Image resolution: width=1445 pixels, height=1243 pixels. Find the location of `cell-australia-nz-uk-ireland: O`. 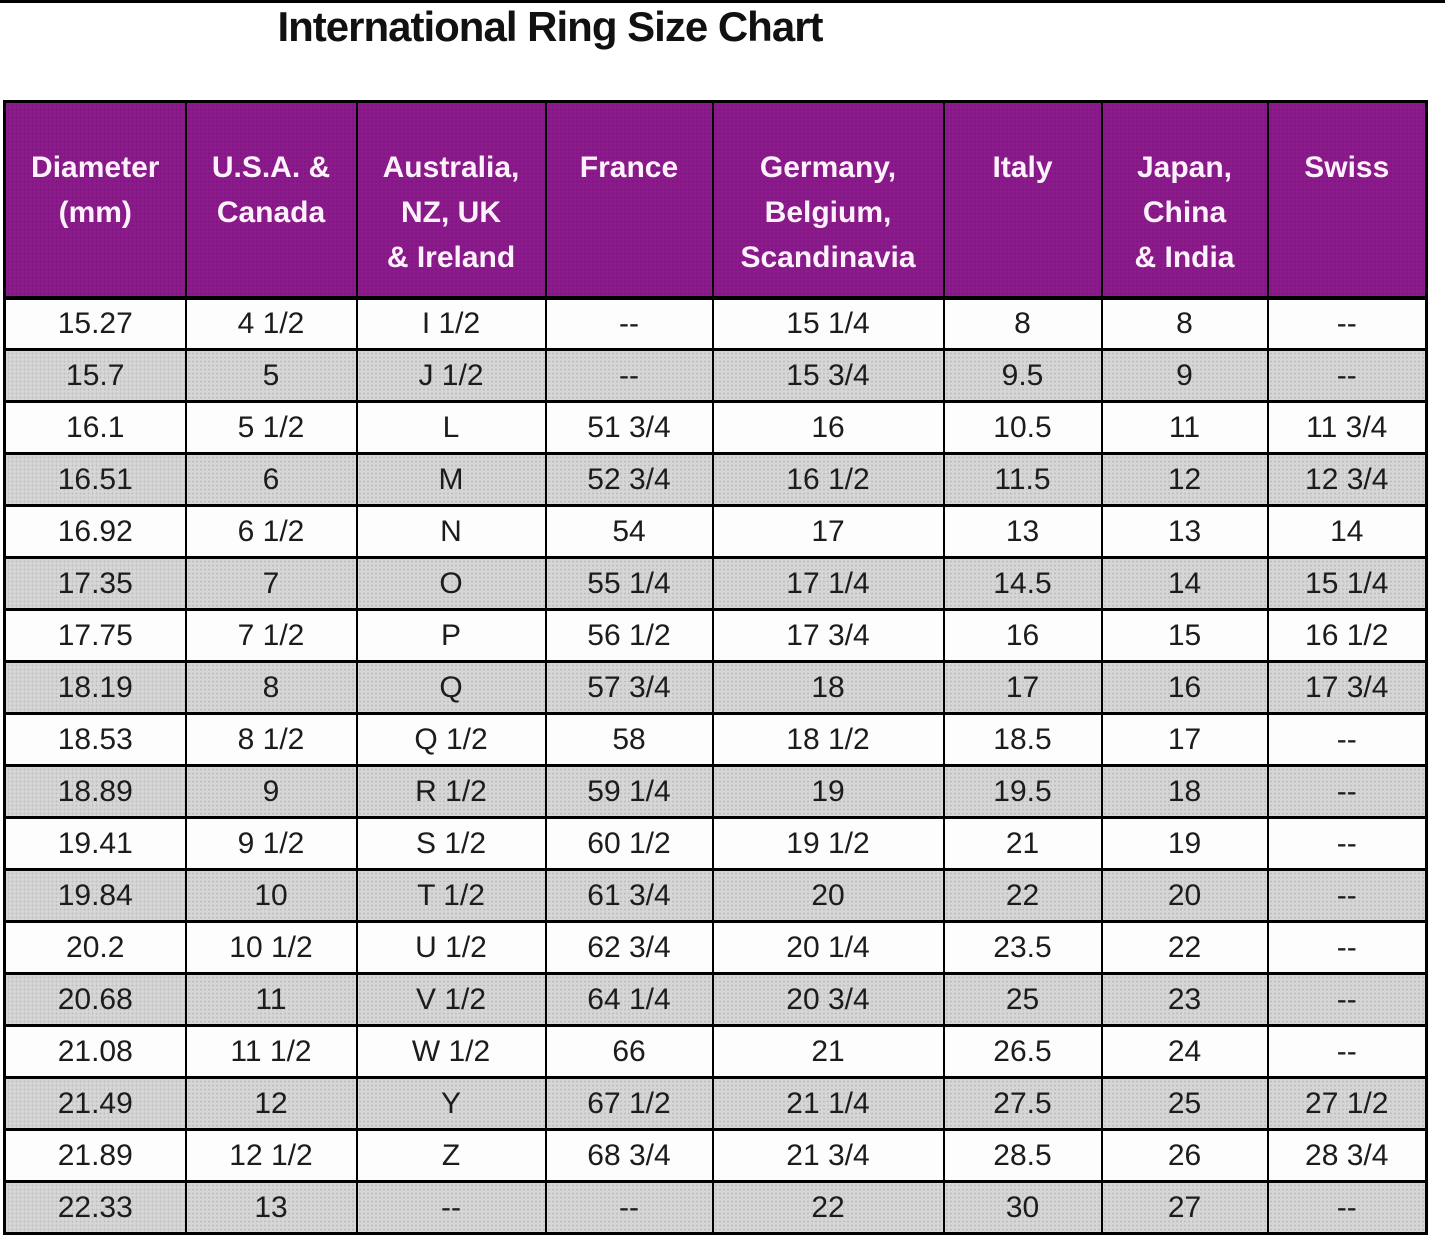

cell-australia-nz-uk-ireland: O is located at coordinates (451, 583).